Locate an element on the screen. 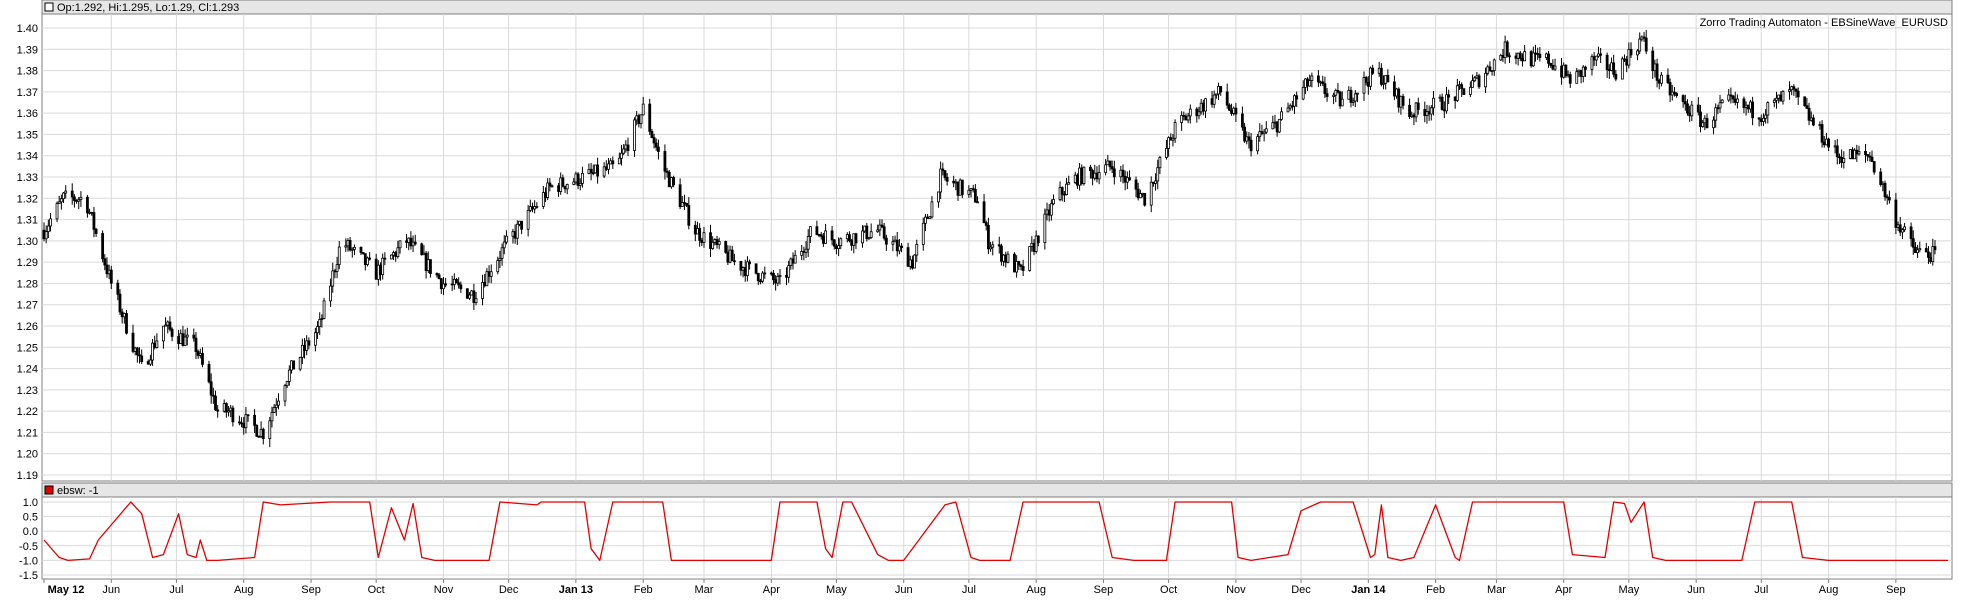 The width and height of the screenshot is (1966, 608). x-tick-label: May is located at coordinates (836, 590).